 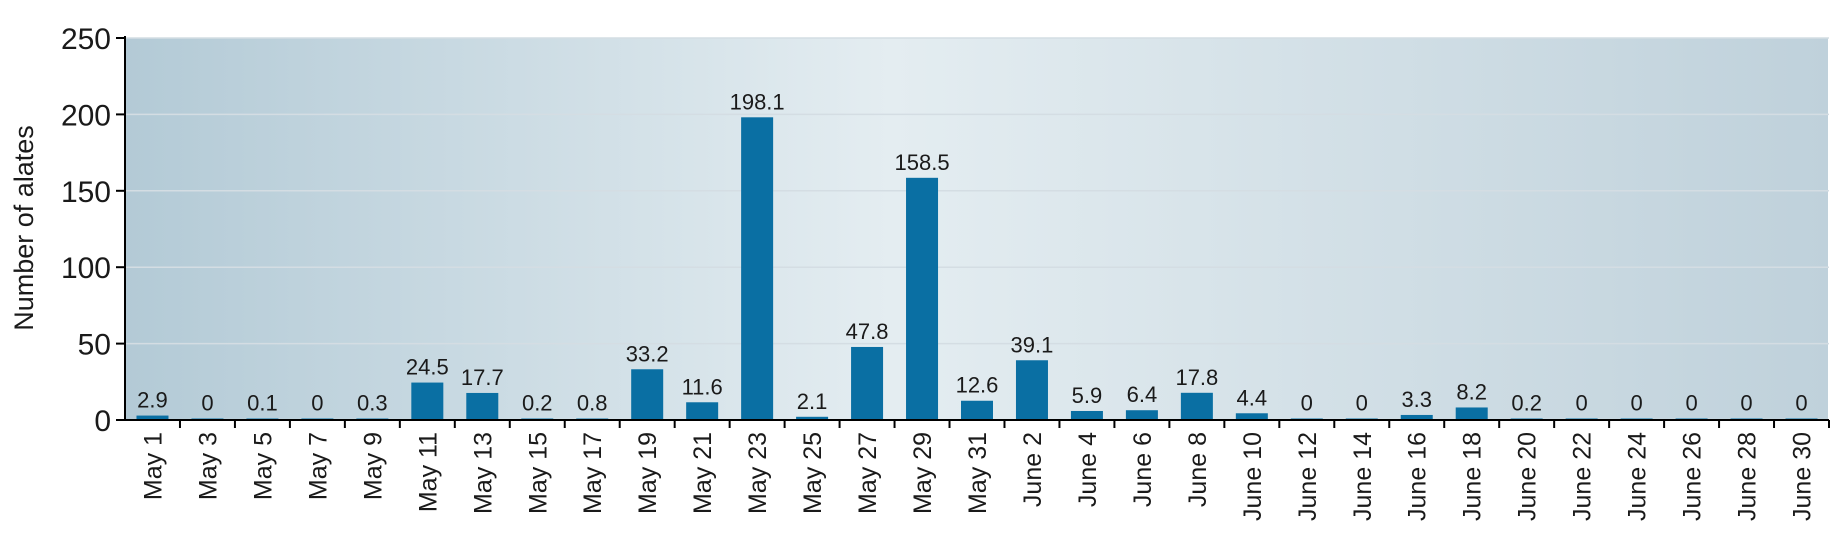 What do you see at coordinates (813, 473) in the screenshot?
I see `x-tick-label: May 25` at bounding box center [813, 473].